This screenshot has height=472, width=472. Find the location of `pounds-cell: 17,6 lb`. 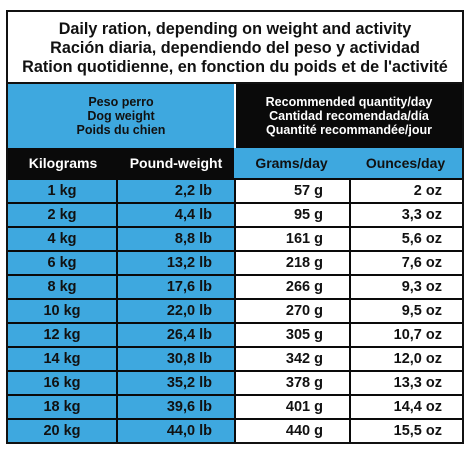

pounds-cell: 17,6 lb is located at coordinates (176, 286).